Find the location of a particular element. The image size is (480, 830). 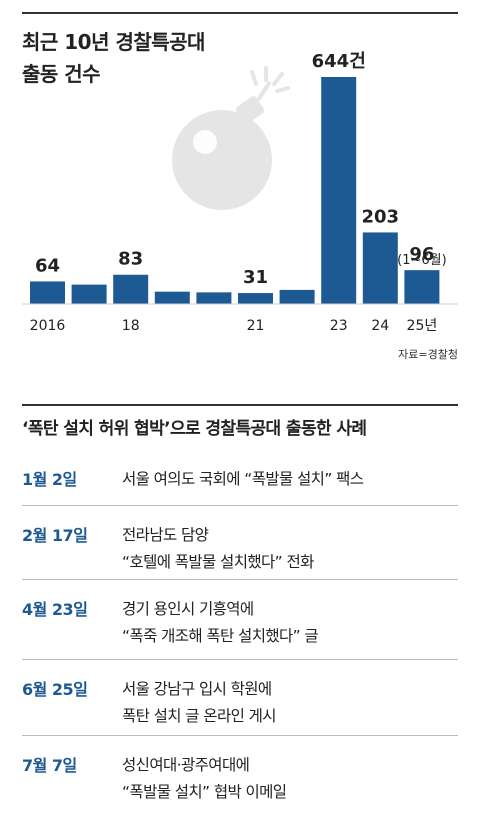

bar-2016 is located at coordinates (47, 292).